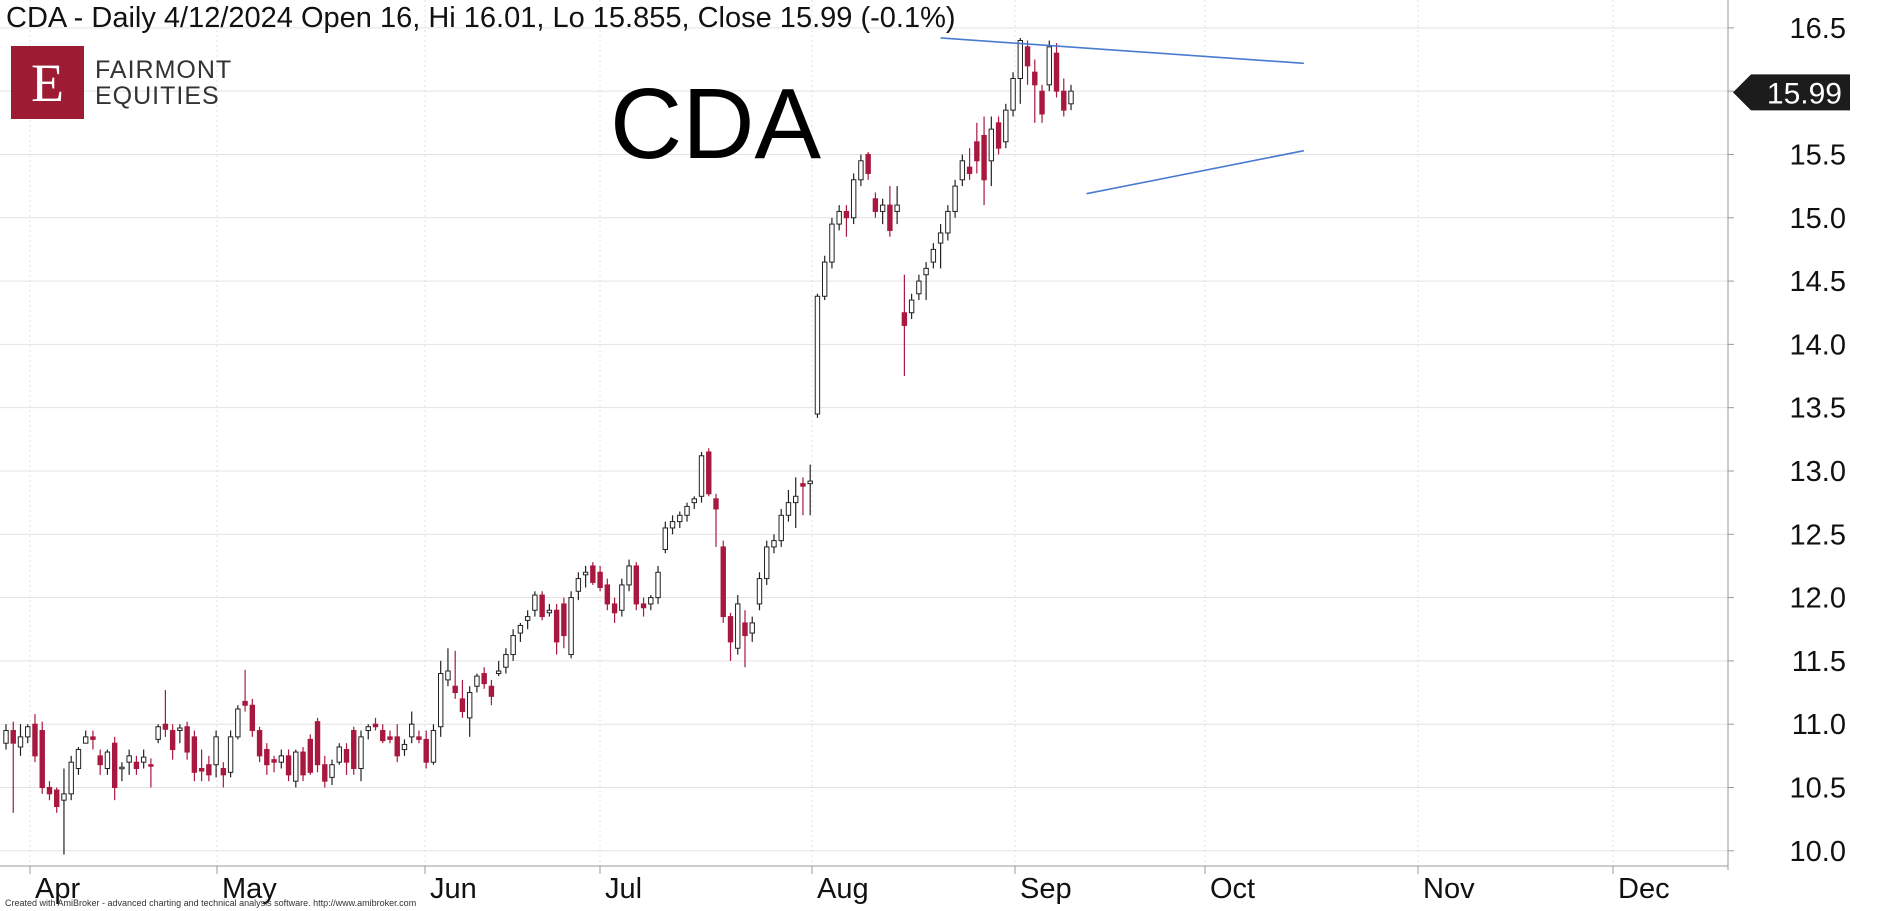  What do you see at coordinates (121, 82) in the screenshot?
I see `fairmont-logo: E FAIRMONT EQUITIES` at bounding box center [121, 82].